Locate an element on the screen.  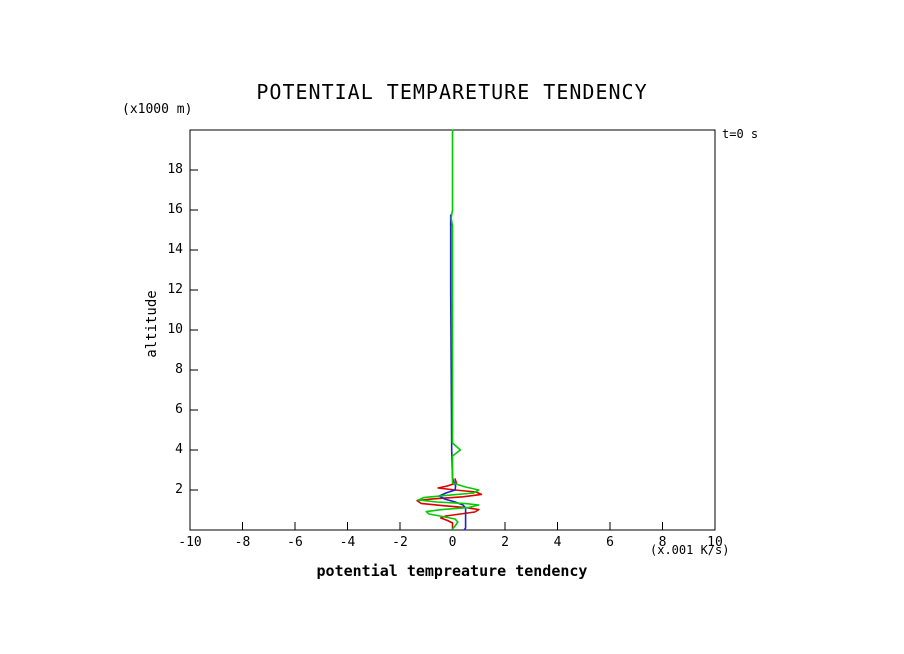
x-tick-label: 0 is located at coordinates (452, 542).